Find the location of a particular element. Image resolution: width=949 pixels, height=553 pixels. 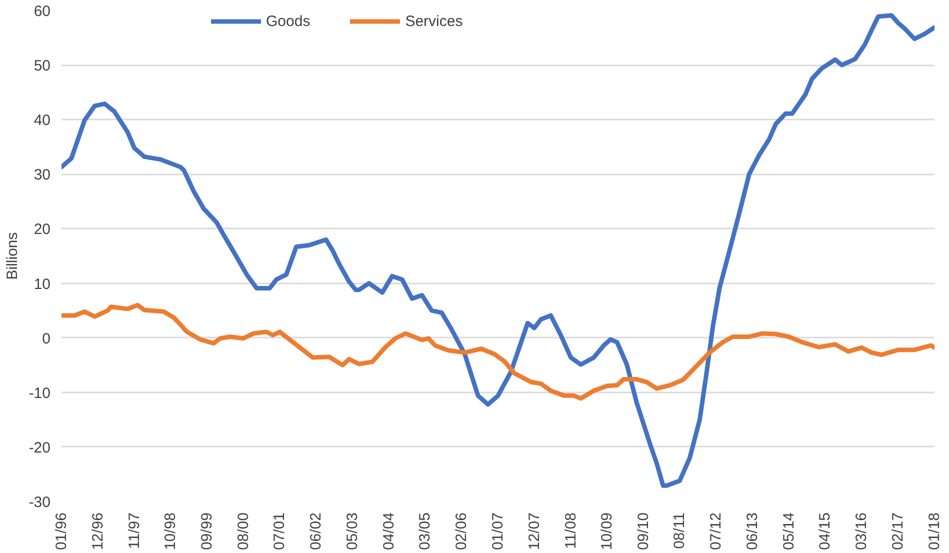

y-tick-label: -30 is located at coordinates (39, 502).